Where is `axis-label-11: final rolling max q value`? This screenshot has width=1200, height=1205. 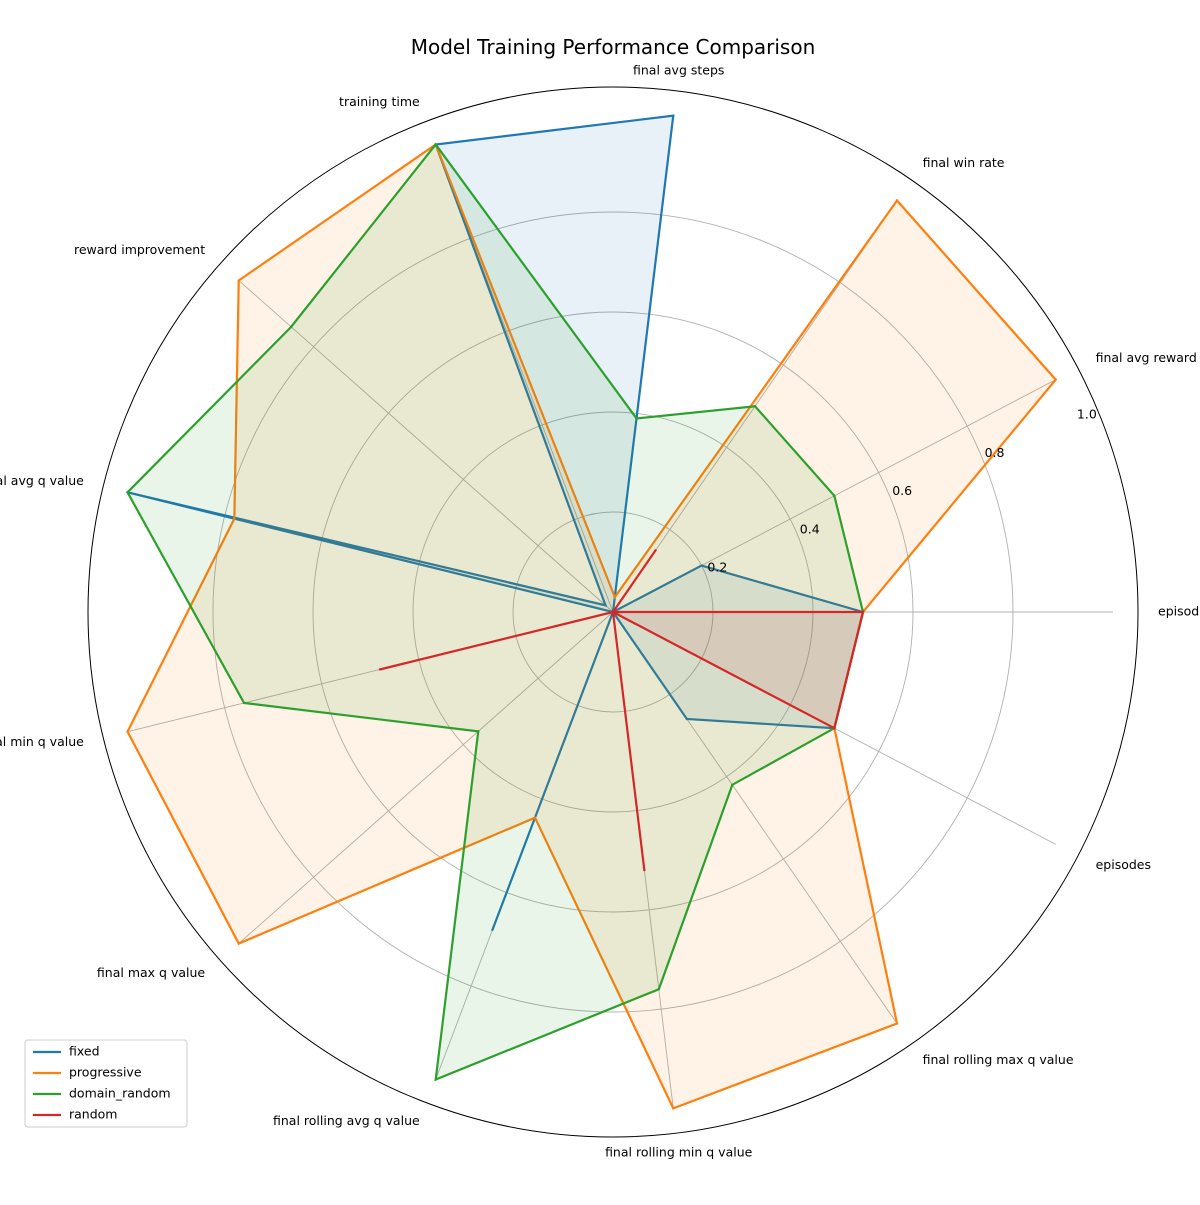 axis-label-11: final rolling max q value is located at coordinates (998, 1059).